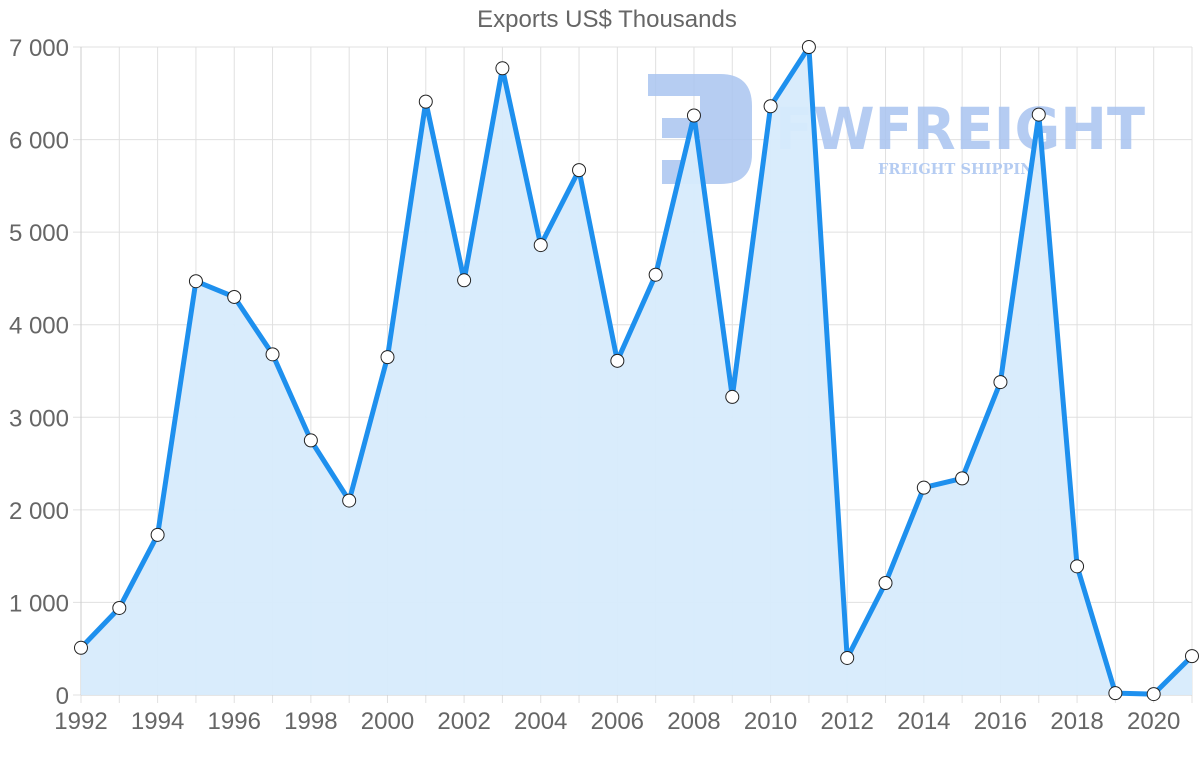 This screenshot has height=763, width=1200. I want to click on y-tick-label: 5 000, so click(39, 233).